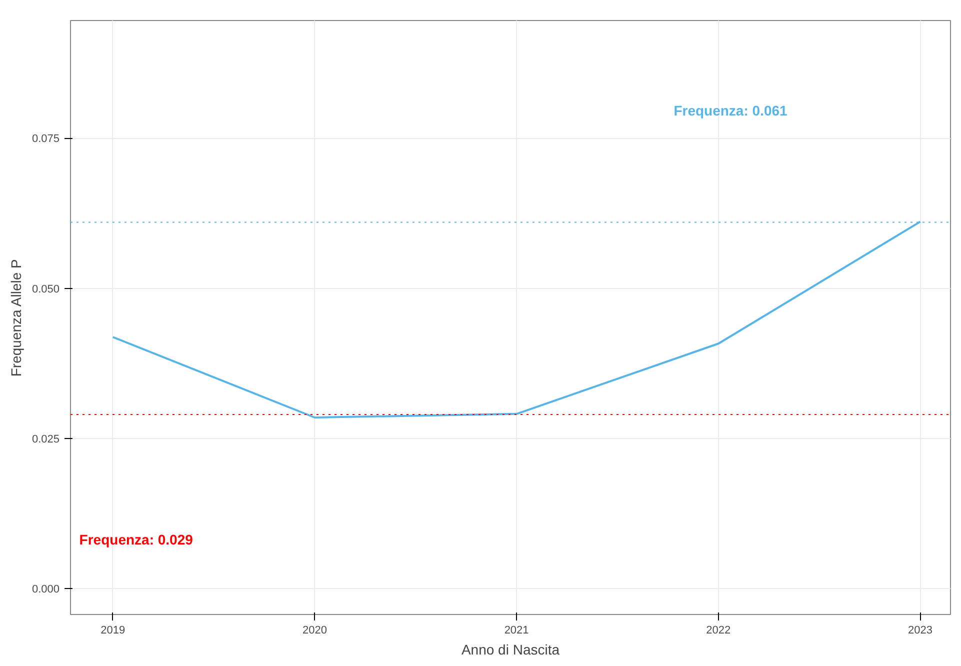 Image resolution: width=961 pixels, height=666 pixels. Describe the element at coordinates (920, 630) in the screenshot. I see `x-tick-label: 2023` at that location.